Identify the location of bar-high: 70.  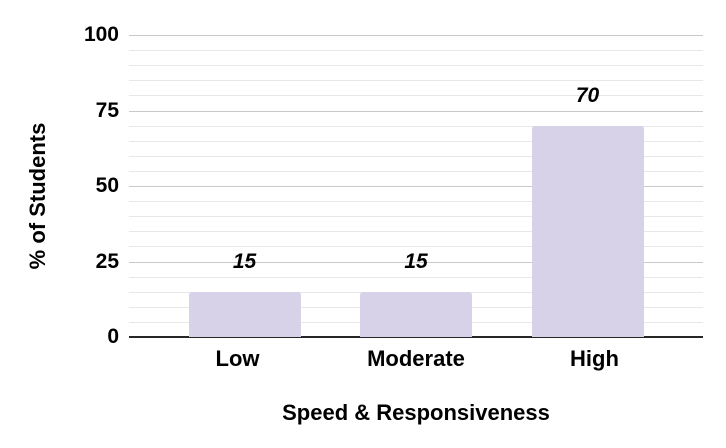
(587, 210).